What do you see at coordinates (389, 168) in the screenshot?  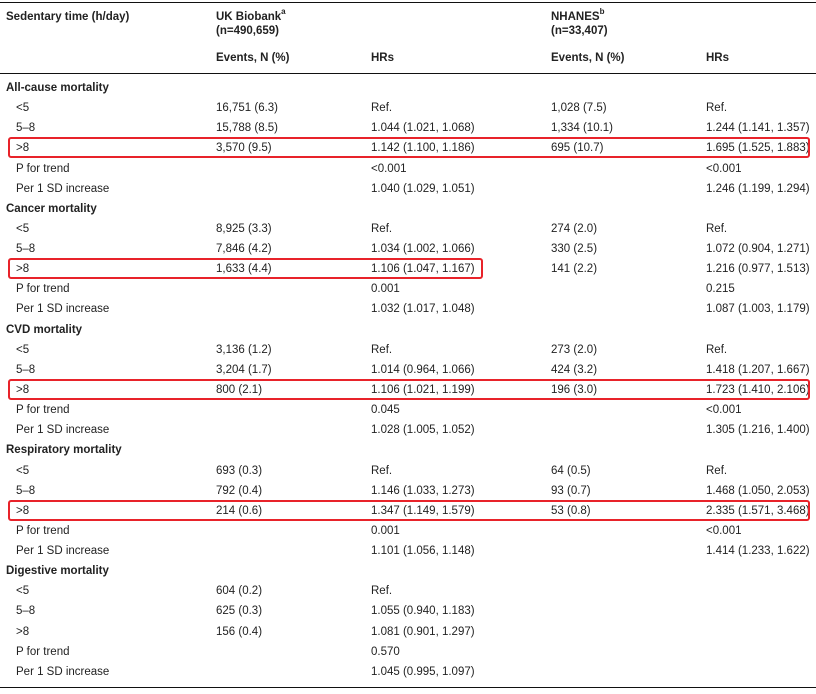 I see `uk-hr-cell: <0.001` at bounding box center [389, 168].